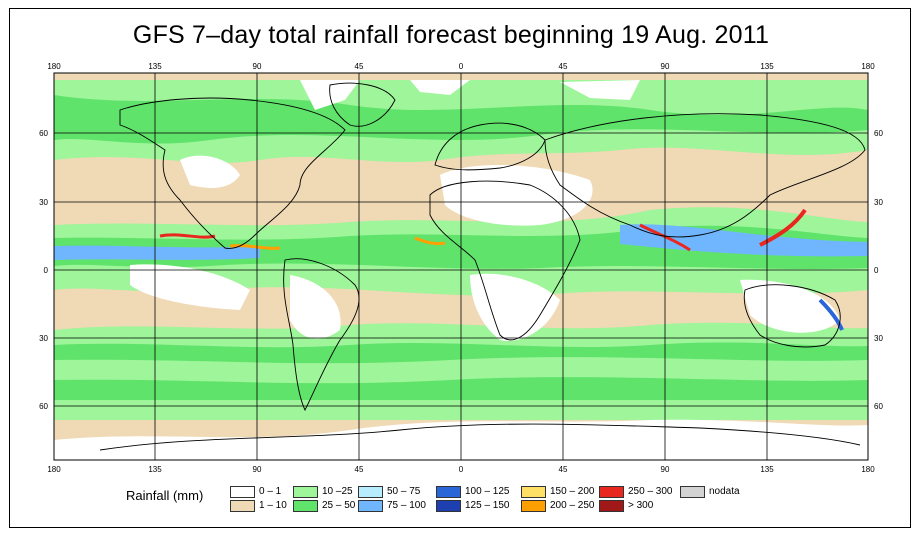 The height and width of the screenshot is (539, 920). Describe the element at coordinates (270, 491) in the screenshot. I see `legend-label-0-1: 0 – 1` at that location.